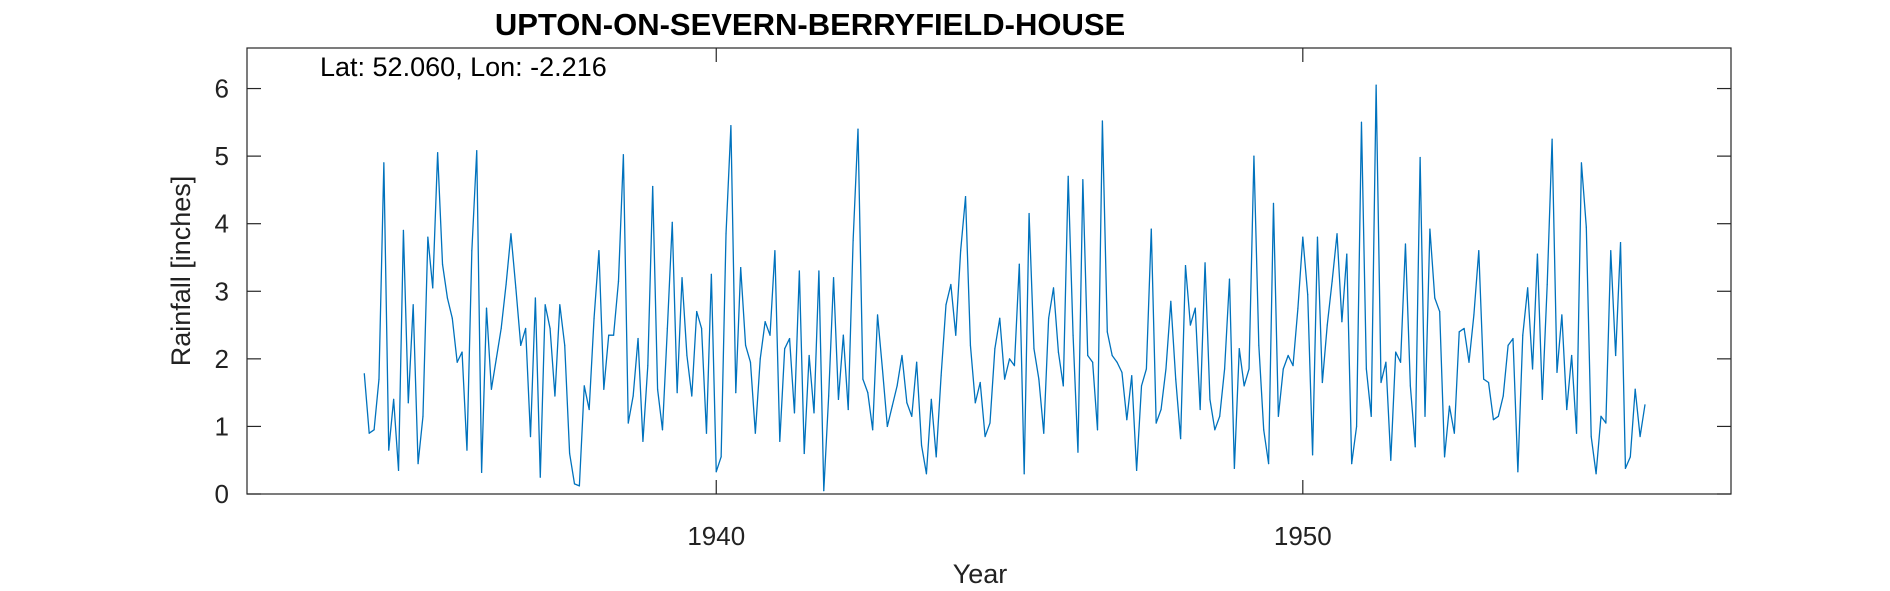 Image resolution: width=1890 pixels, height=591 pixels. Describe the element at coordinates (222, 224) in the screenshot. I see `y-tick-label: 4` at that location.